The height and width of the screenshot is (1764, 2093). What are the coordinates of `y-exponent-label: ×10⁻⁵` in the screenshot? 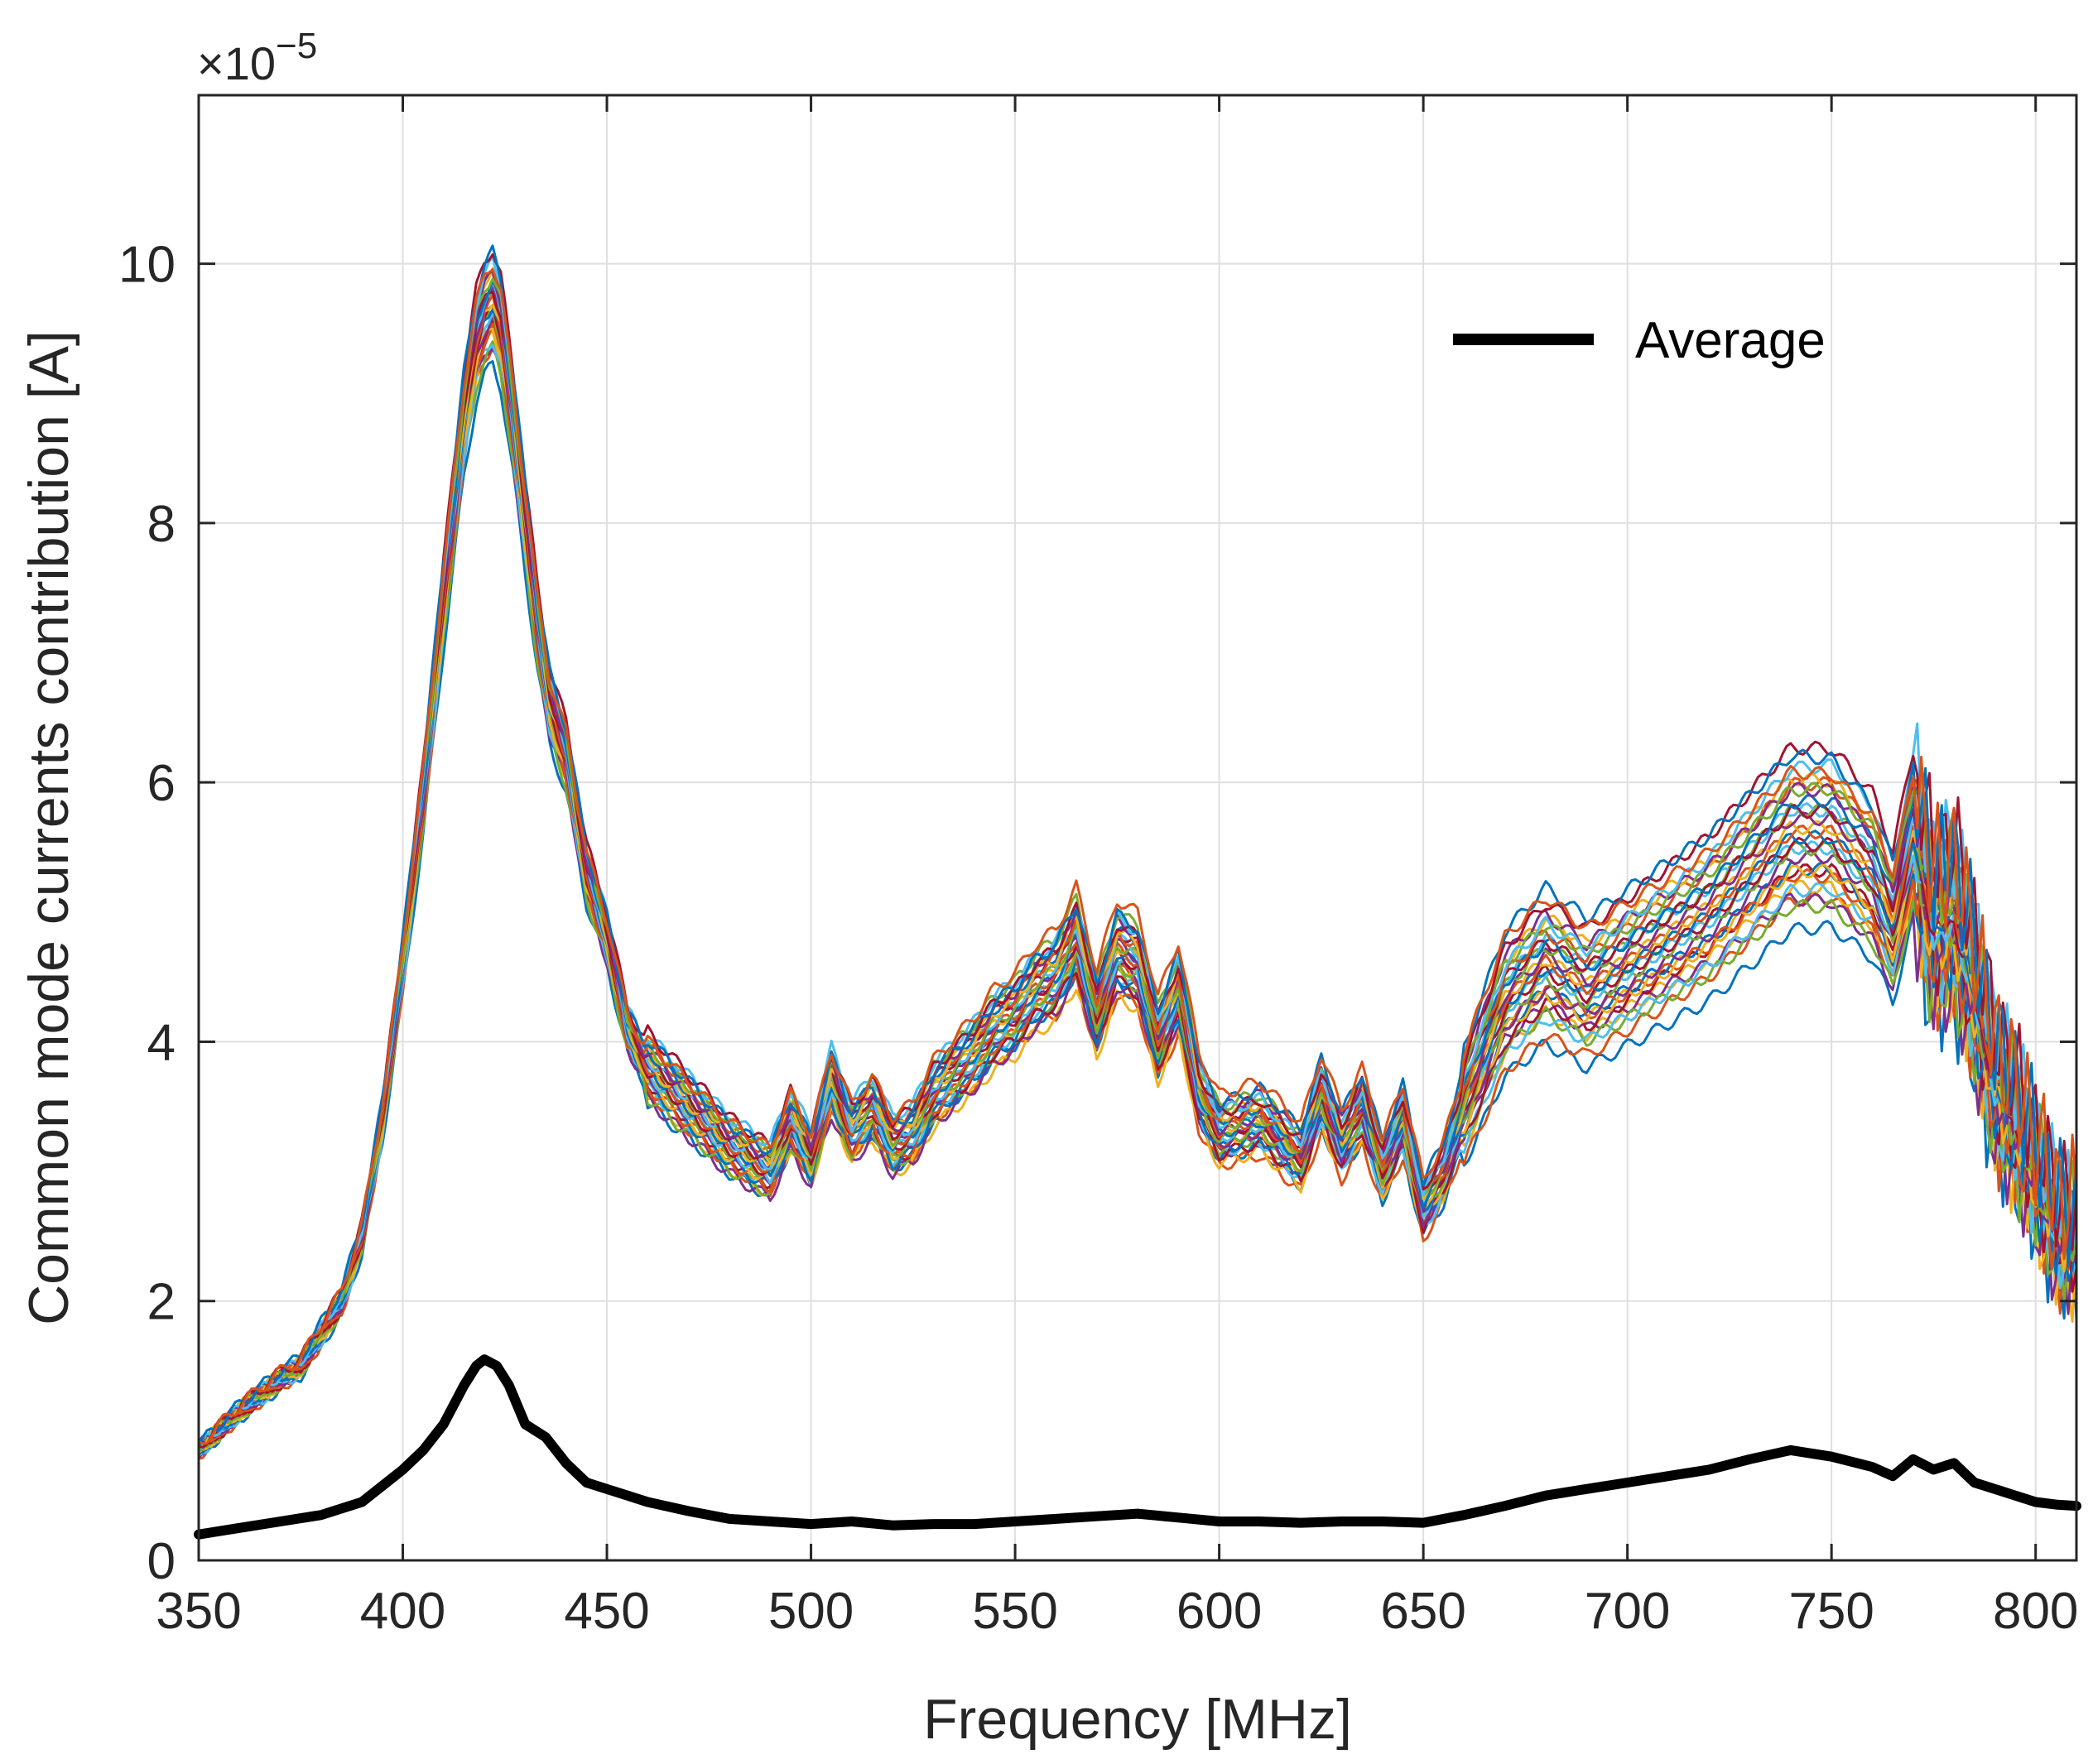 It's located at (257, 57).